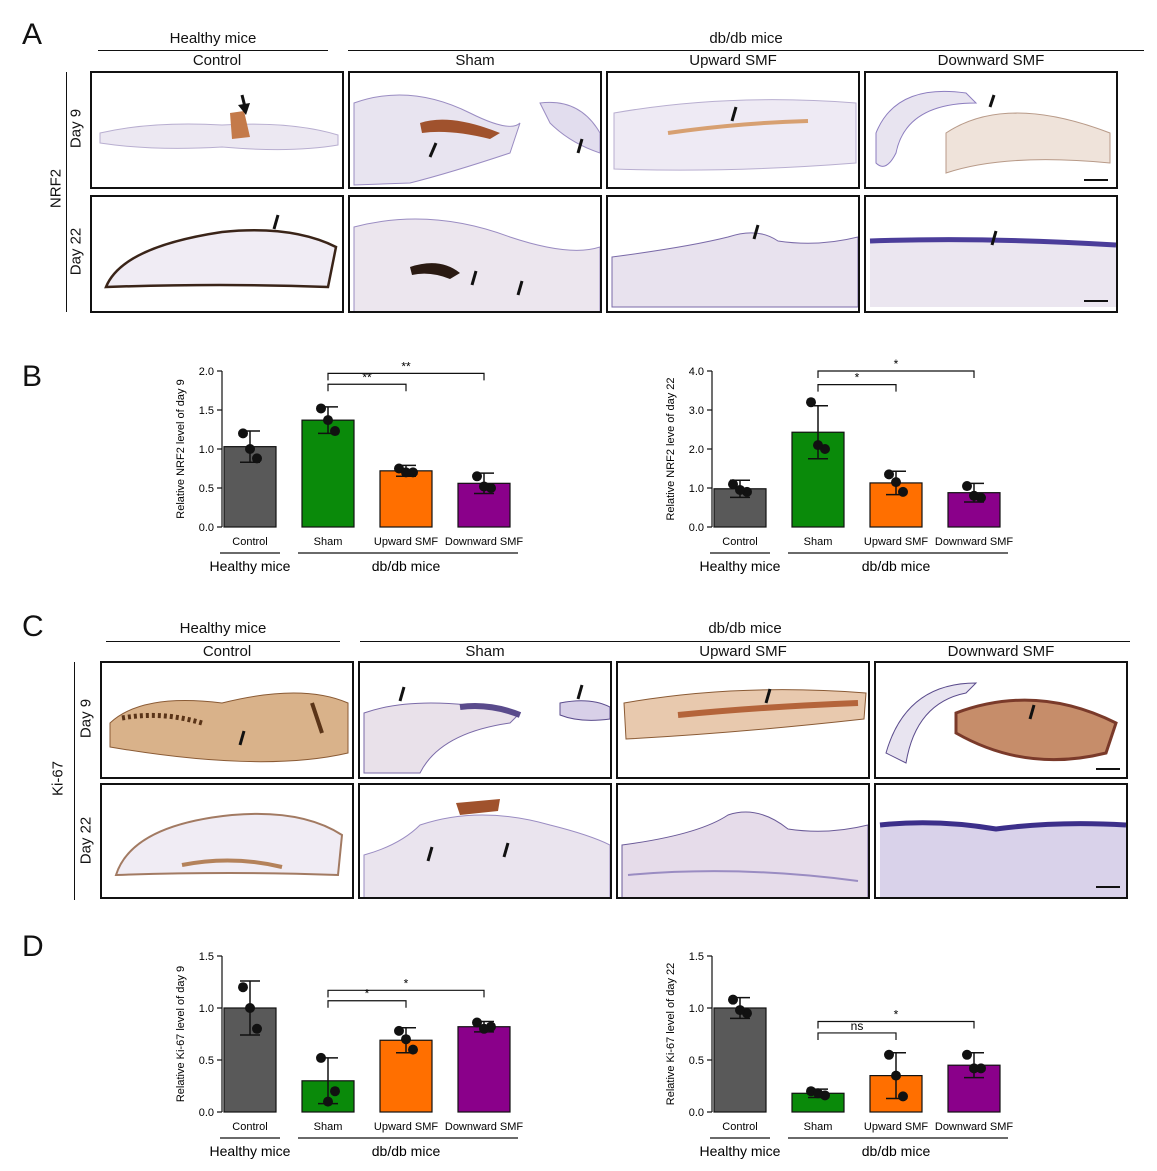  I want to click on y-axis-label: Relative Ki-67 level of day 22, so click(671, 1034).